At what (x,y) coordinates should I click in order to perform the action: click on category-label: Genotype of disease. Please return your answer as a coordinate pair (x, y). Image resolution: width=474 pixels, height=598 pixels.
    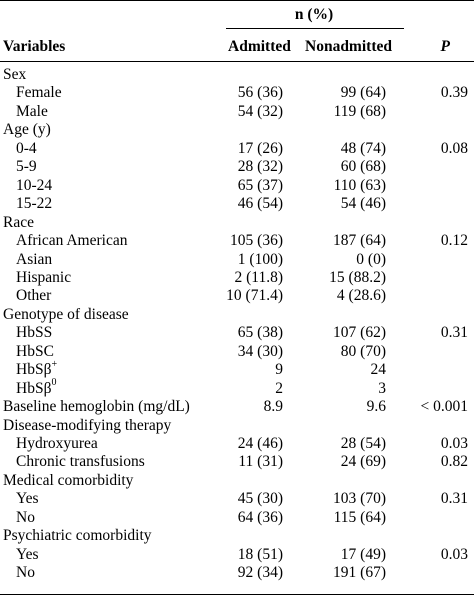
    Looking at the image, I should click on (66, 315).